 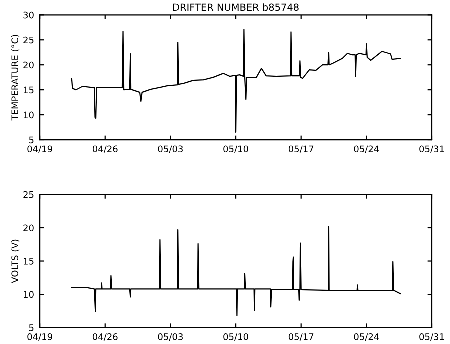 What do you see at coordinates (236, 8) in the screenshot?
I see `chart-title: DRIFTER NUMBER b85748` at bounding box center [236, 8].